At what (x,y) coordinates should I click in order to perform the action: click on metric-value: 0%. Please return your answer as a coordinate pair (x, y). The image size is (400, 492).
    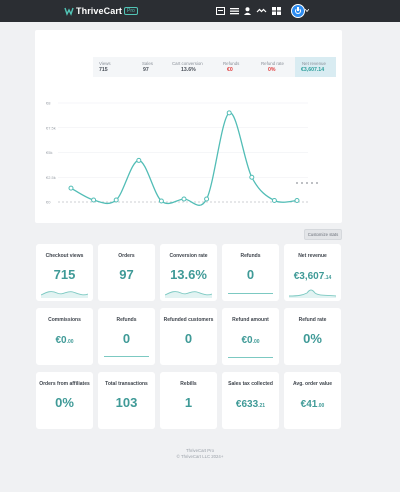
    Looking at the image, I should click on (64, 402).